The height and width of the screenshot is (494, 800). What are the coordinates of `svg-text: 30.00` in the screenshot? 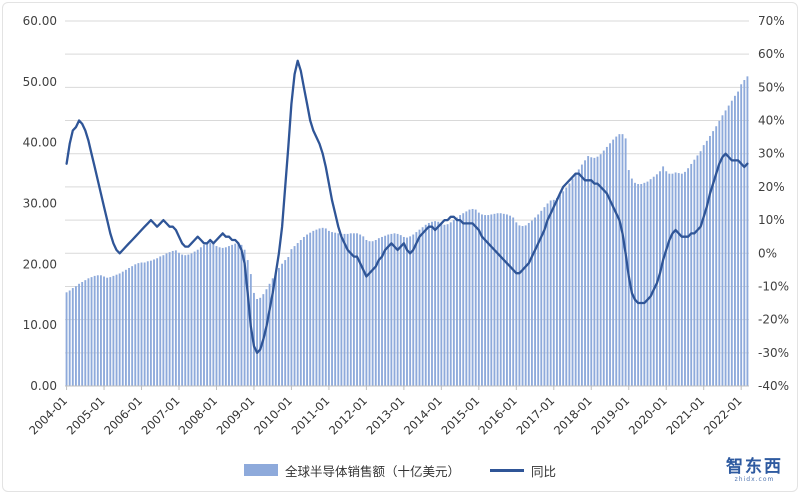 It's located at (40, 204).